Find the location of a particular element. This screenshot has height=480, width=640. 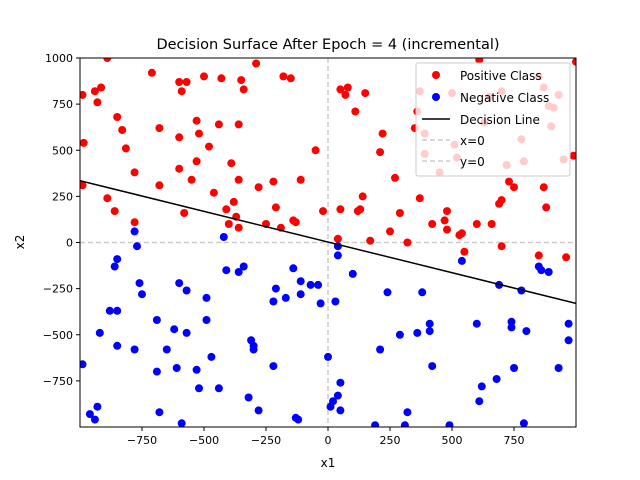

legend-negative-label: Negative Class is located at coordinates (504, 98).